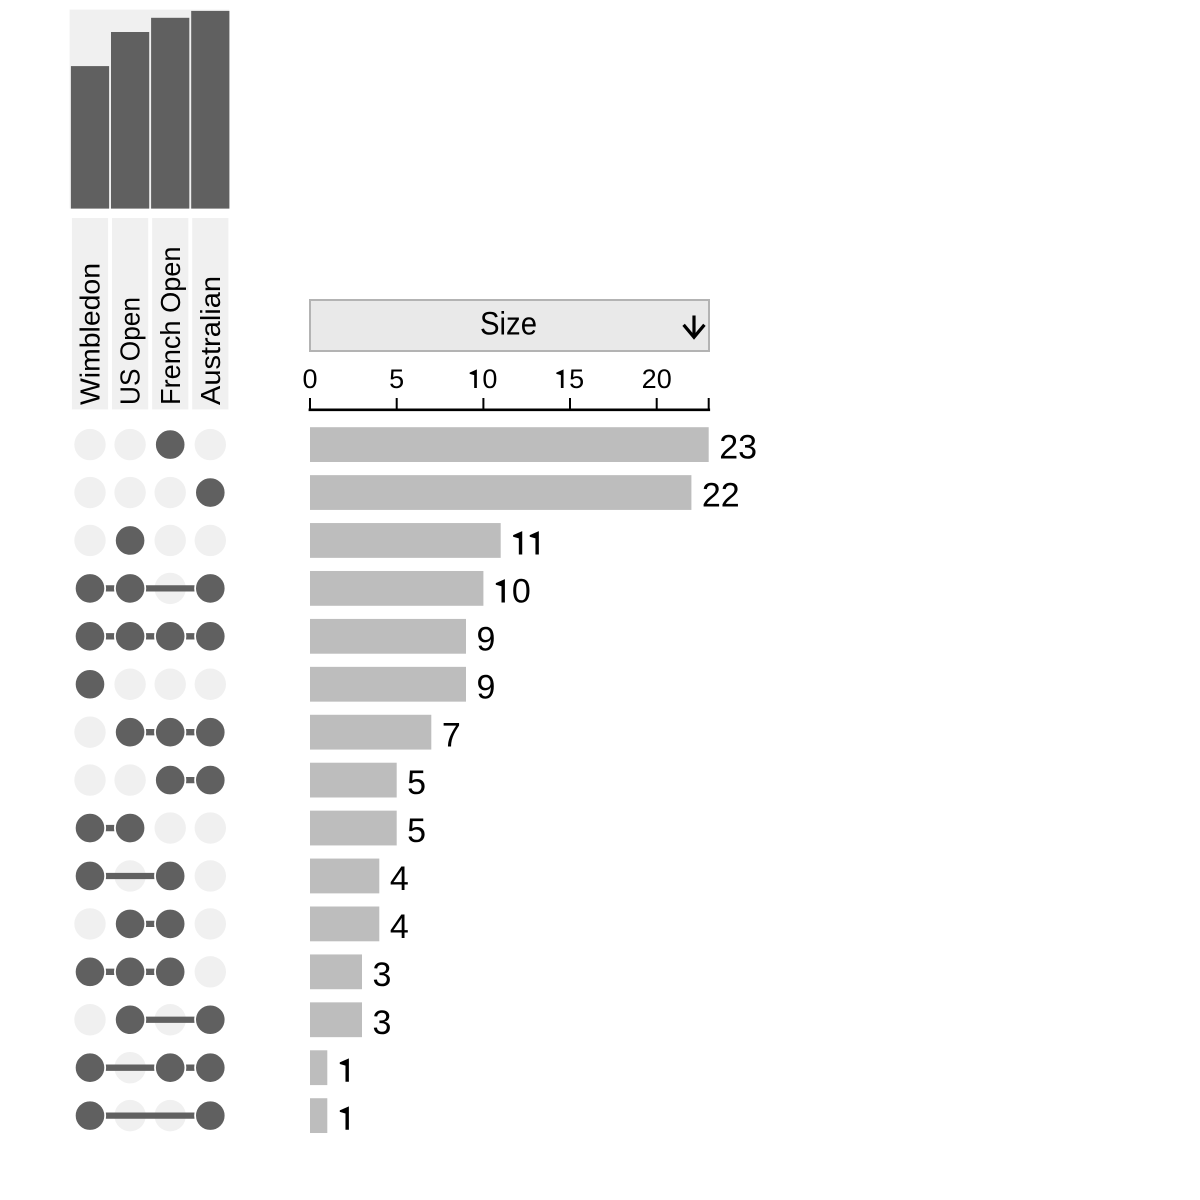 This screenshot has width=1200, height=1200. What do you see at coordinates (130, 351) in the screenshot?
I see `svg-text: US Open` at bounding box center [130, 351].